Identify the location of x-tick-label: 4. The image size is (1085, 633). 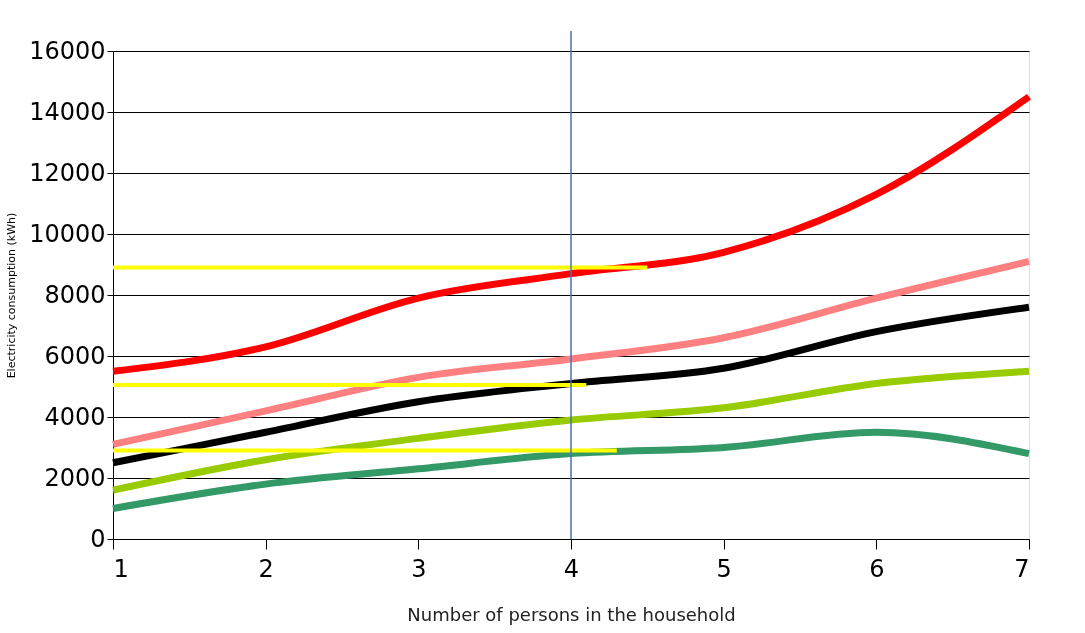
(571, 568).